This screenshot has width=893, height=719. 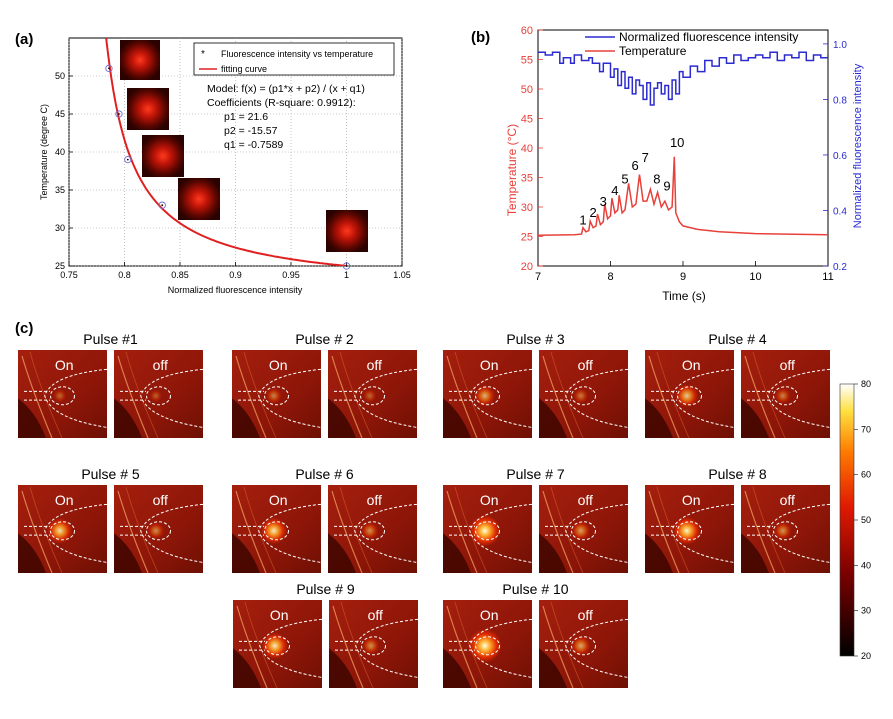 What do you see at coordinates (527, 179) in the screenshot?
I see `left-tick-label: 35` at bounding box center [527, 179].